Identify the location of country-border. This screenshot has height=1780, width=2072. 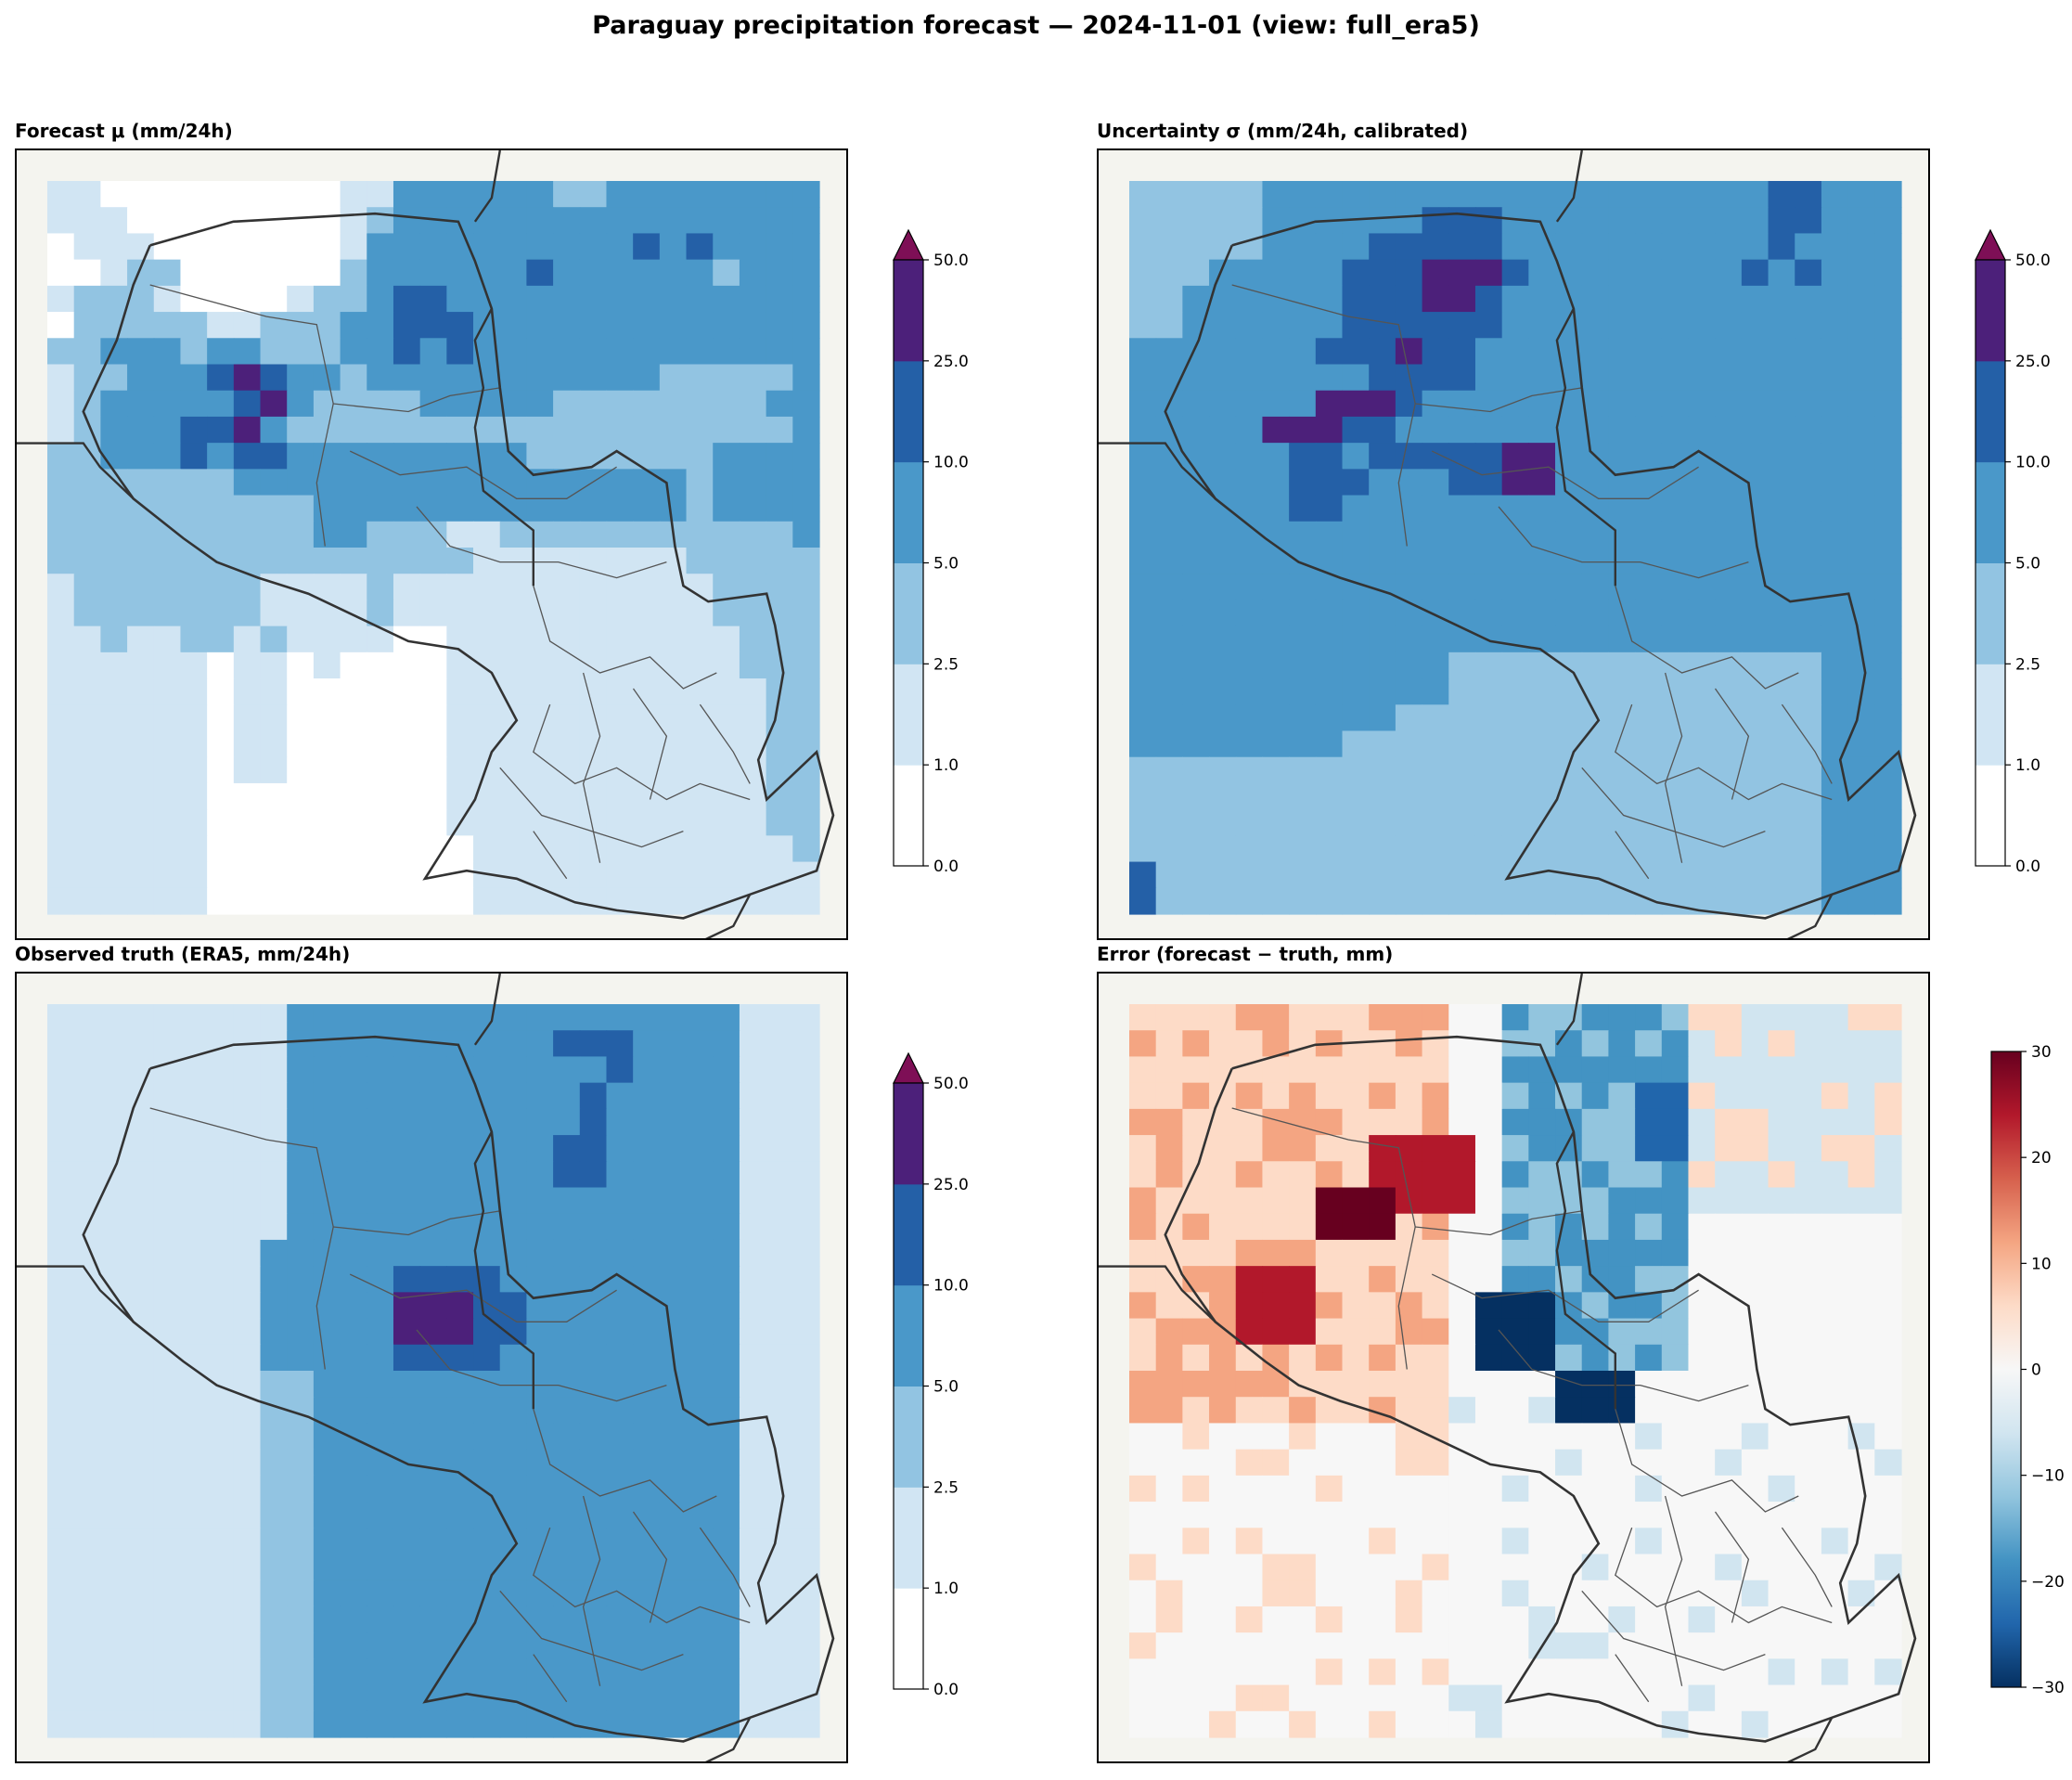
(1540, 566).